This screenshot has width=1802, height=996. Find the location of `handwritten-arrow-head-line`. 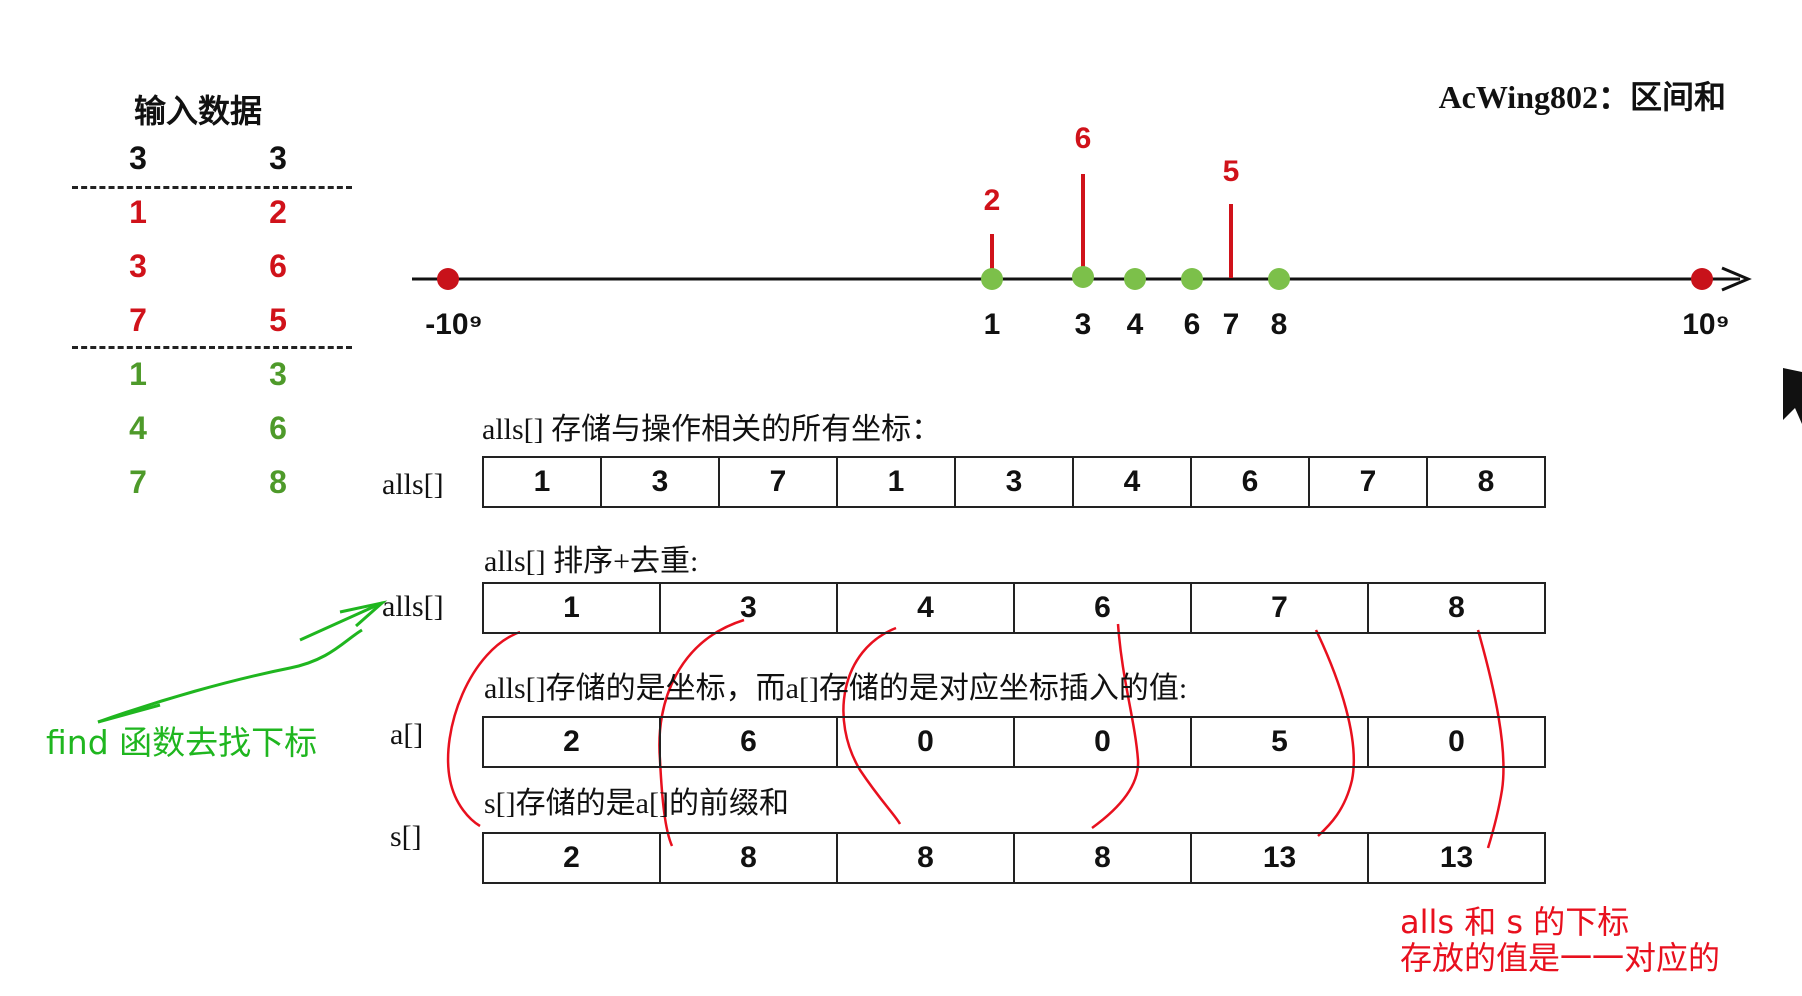

handwritten-arrow-head-line is located at coordinates (341, 621).